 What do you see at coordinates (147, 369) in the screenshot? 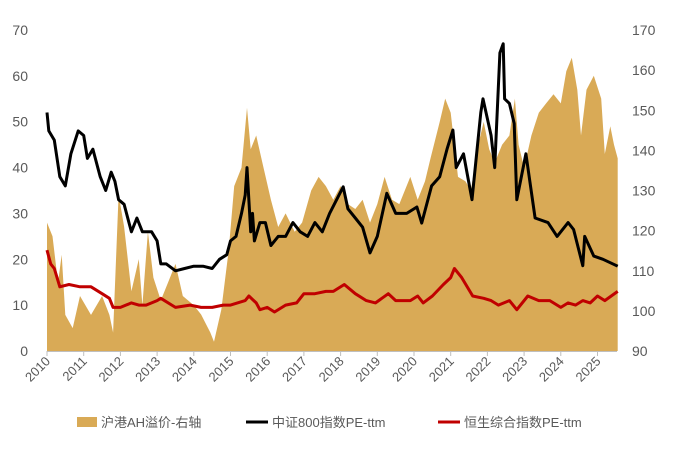
I see `x-tick-label: 2013` at bounding box center [147, 369].